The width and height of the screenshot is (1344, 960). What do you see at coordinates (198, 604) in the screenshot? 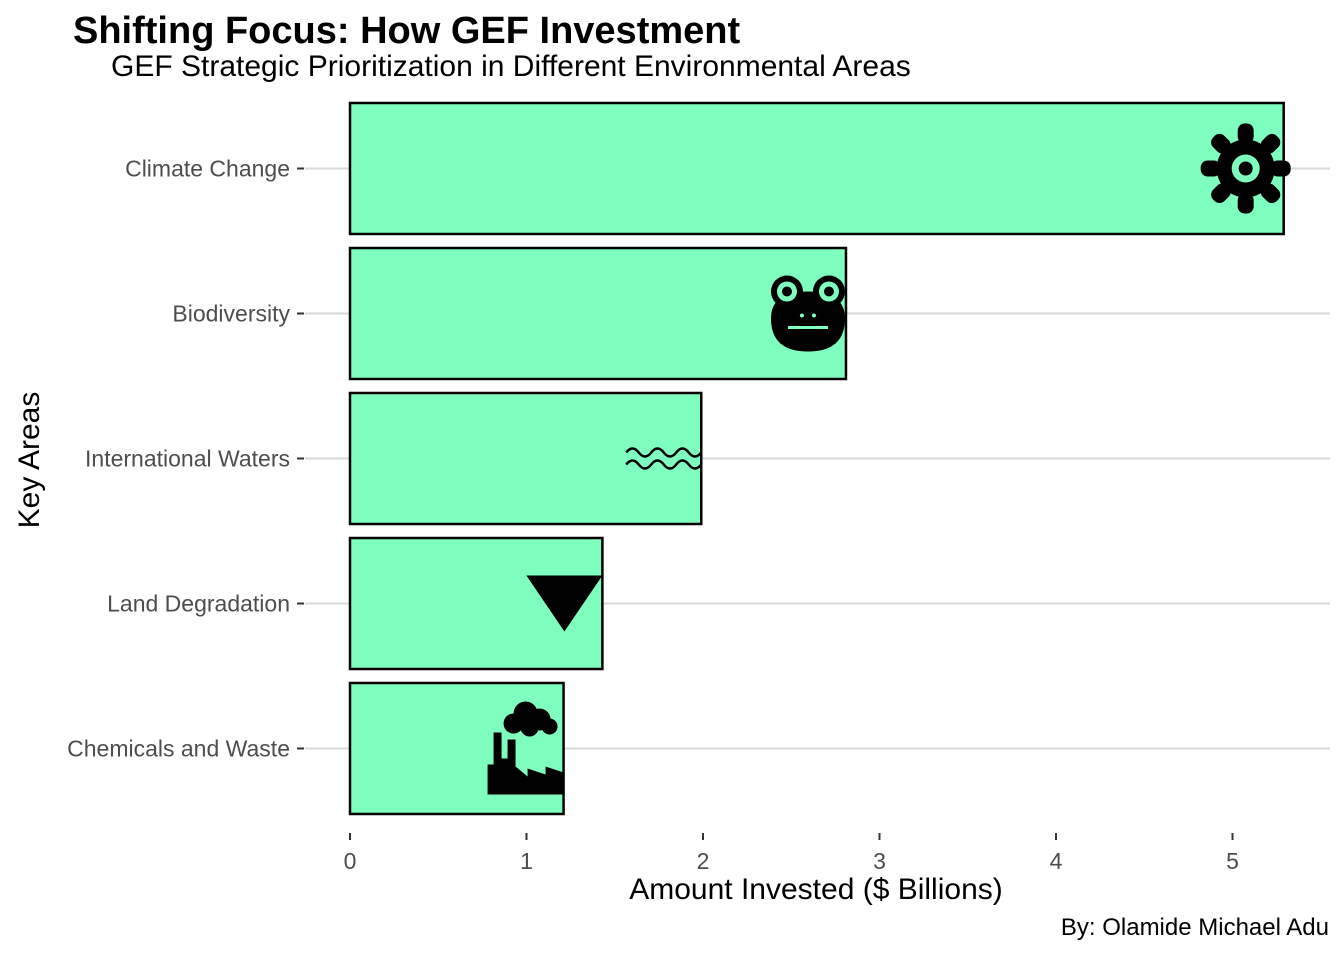
I see `y-tick-label: Land Degradation` at bounding box center [198, 604].